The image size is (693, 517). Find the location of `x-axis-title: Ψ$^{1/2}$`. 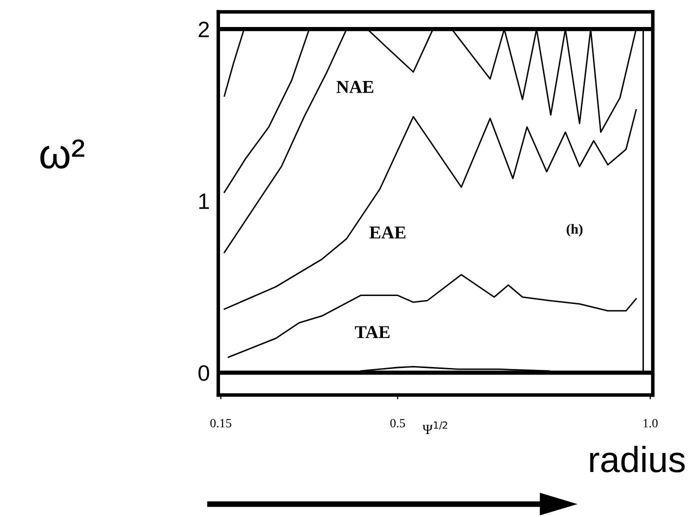

x-axis-title: Ψ$^{1/2}$ is located at coordinates (435, 427).